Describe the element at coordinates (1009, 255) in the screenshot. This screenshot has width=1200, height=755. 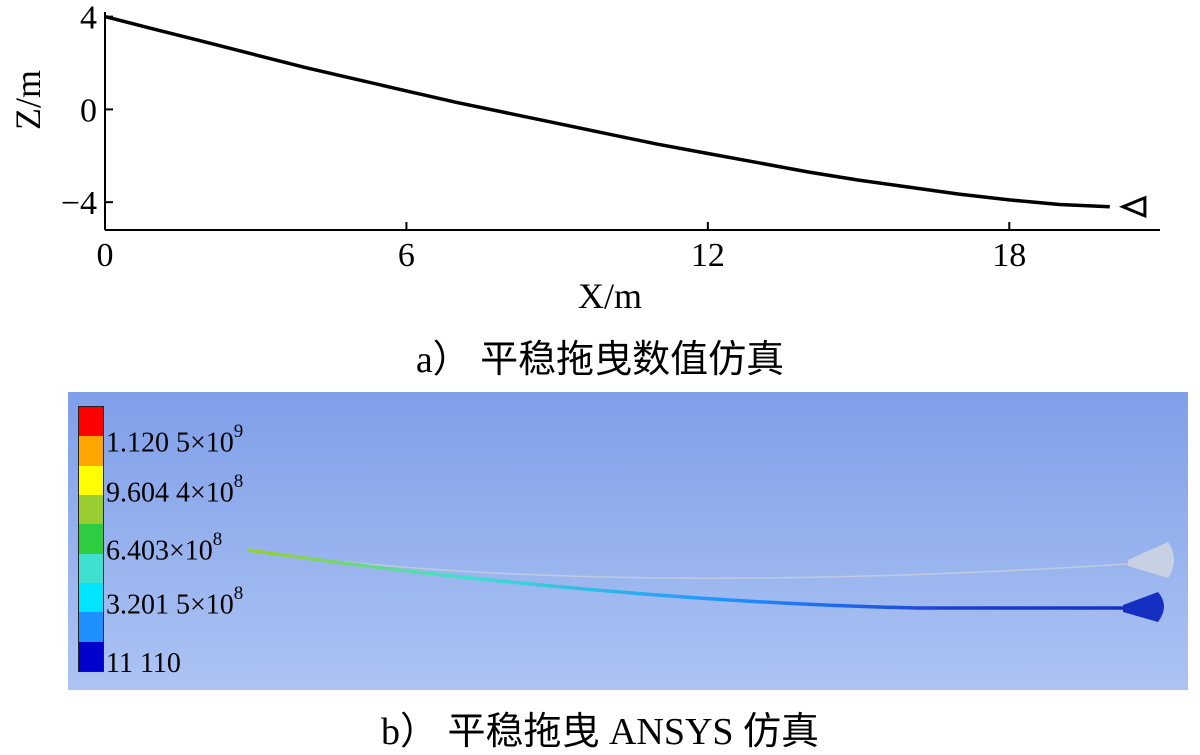
I see `x-tick-label: 18` at that location.